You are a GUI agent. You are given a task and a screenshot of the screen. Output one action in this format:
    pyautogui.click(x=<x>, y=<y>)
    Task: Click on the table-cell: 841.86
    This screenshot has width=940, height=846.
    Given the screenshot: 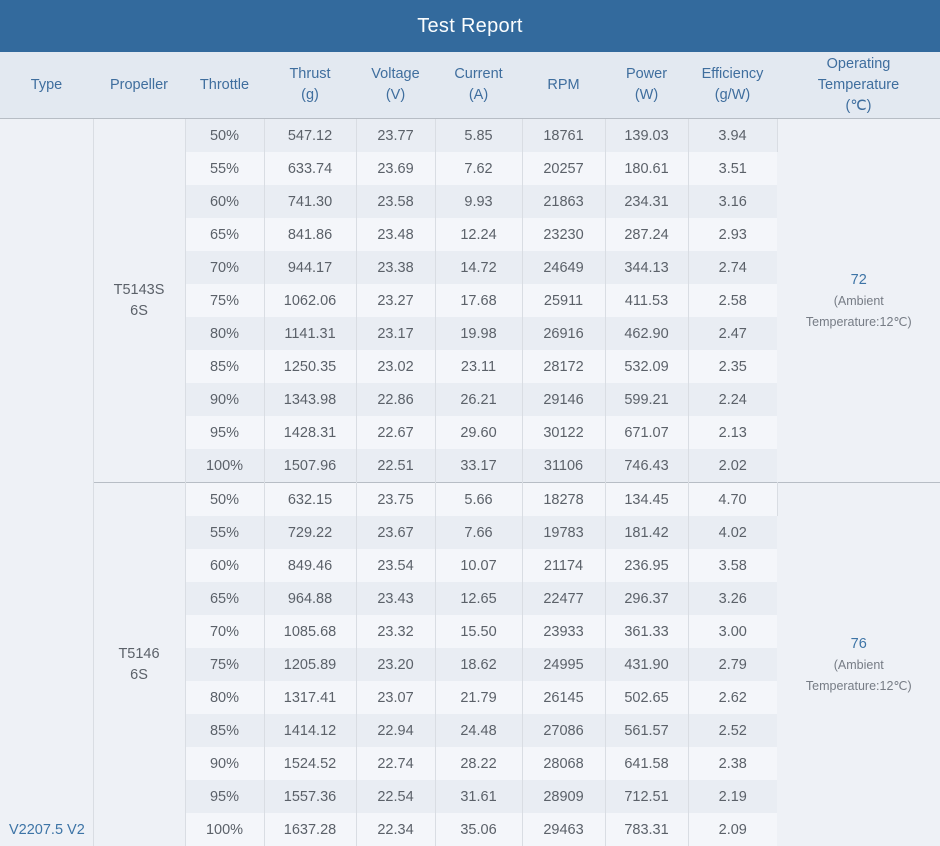 What is the action you would take?
    pyautogui.click(x=310, y=234)
    